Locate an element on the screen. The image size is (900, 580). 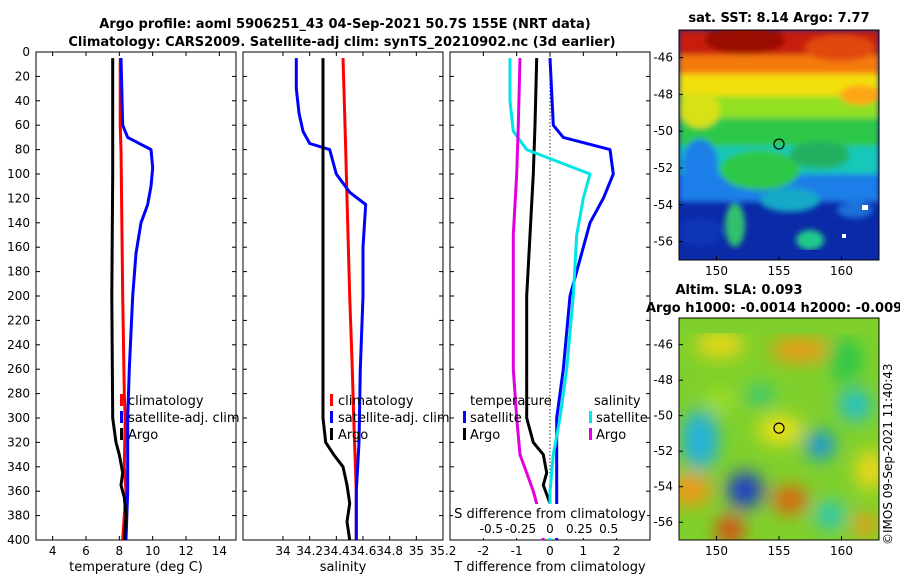
temperature-legend: climatology satellite-adj. clim Argo is located at coordinates (180, 418).